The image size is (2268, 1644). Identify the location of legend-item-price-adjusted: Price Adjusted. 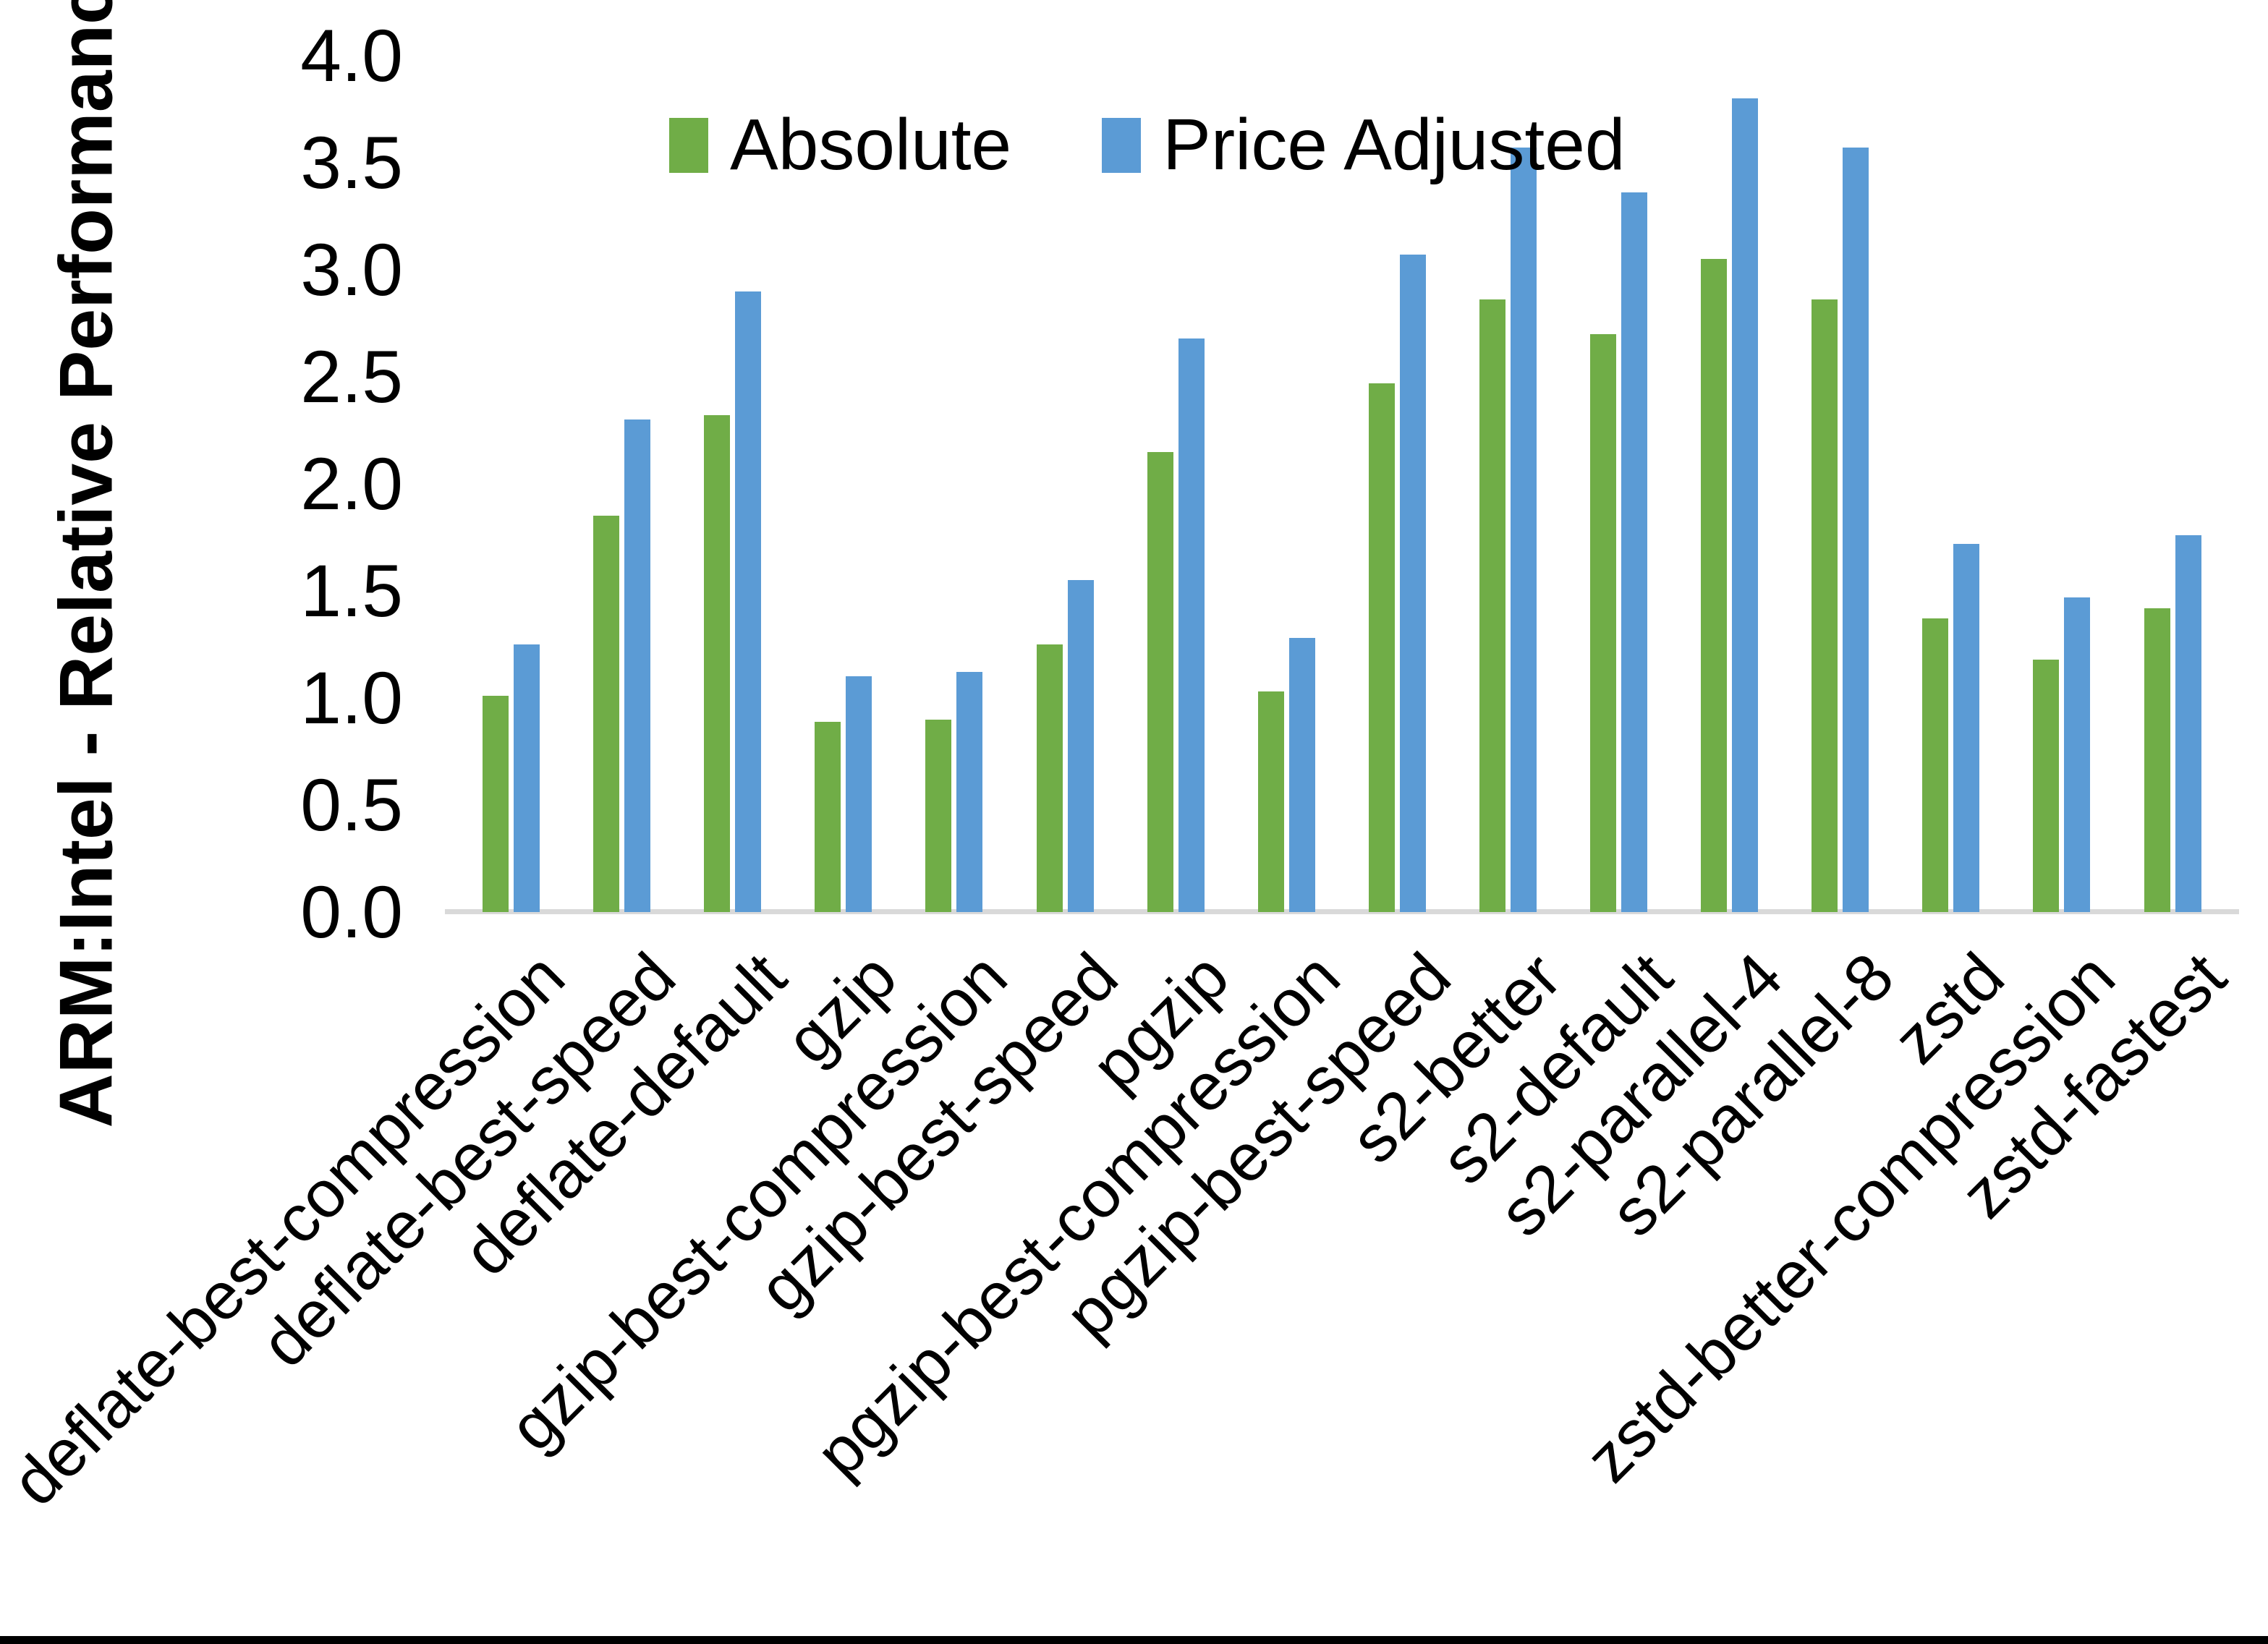
(1363, 145).